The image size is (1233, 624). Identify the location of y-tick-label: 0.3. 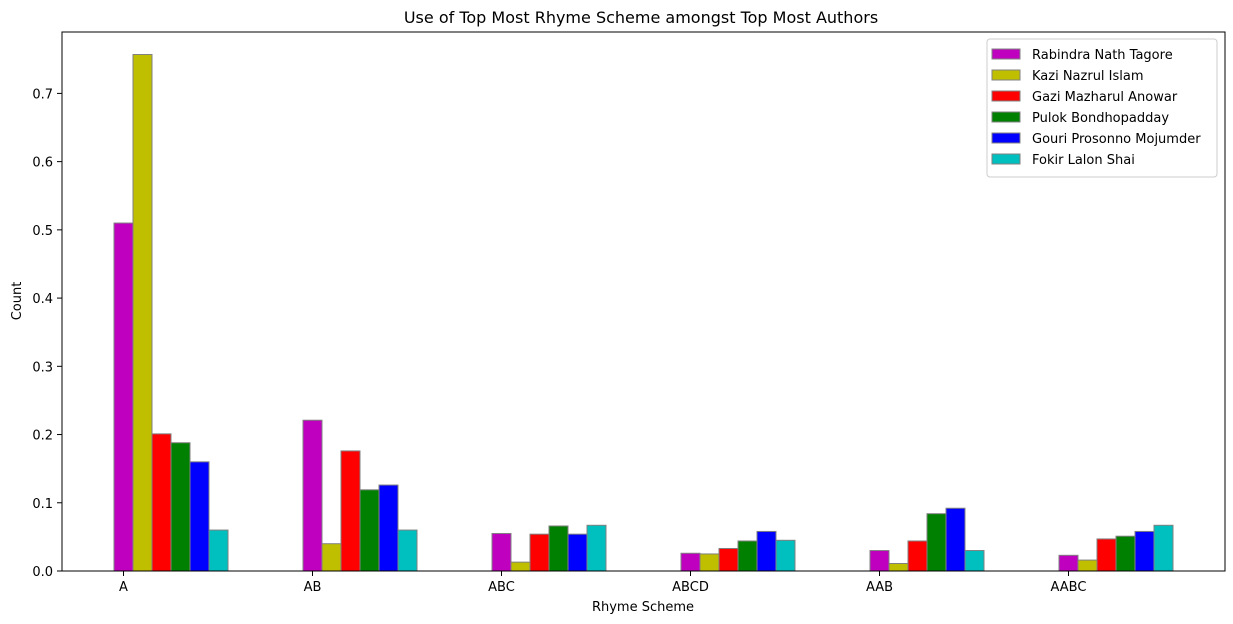
(42, 367).